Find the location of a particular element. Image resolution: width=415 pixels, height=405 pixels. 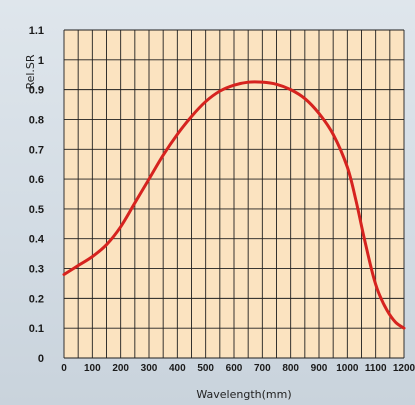

x-tick-label: 300 is located at coordinates (149, 368).